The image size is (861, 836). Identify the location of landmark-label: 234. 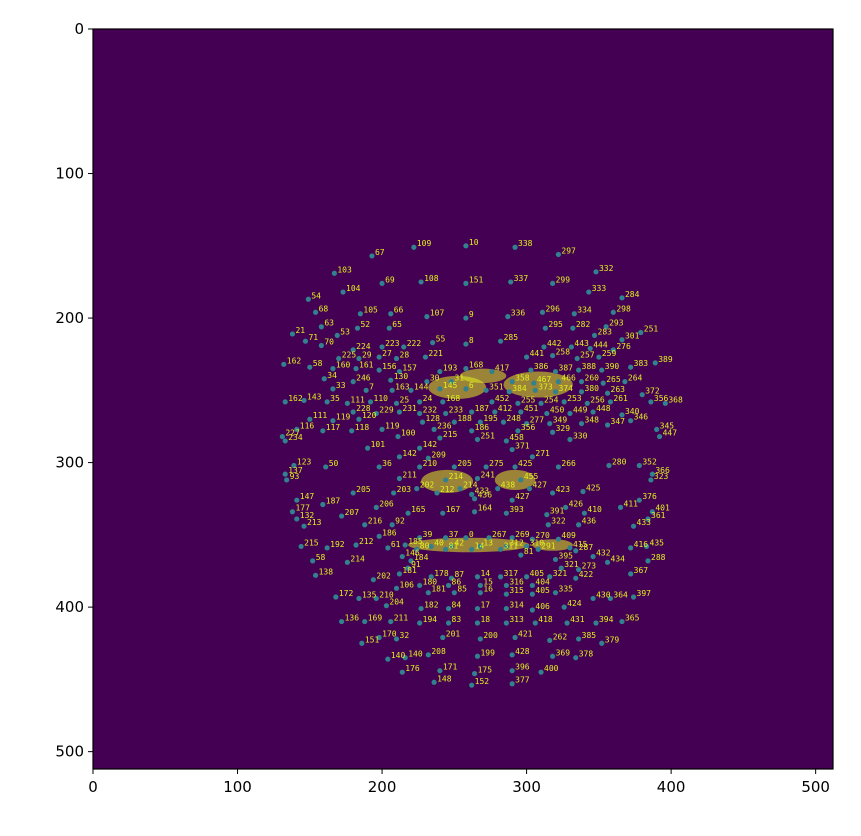
(295, 437).